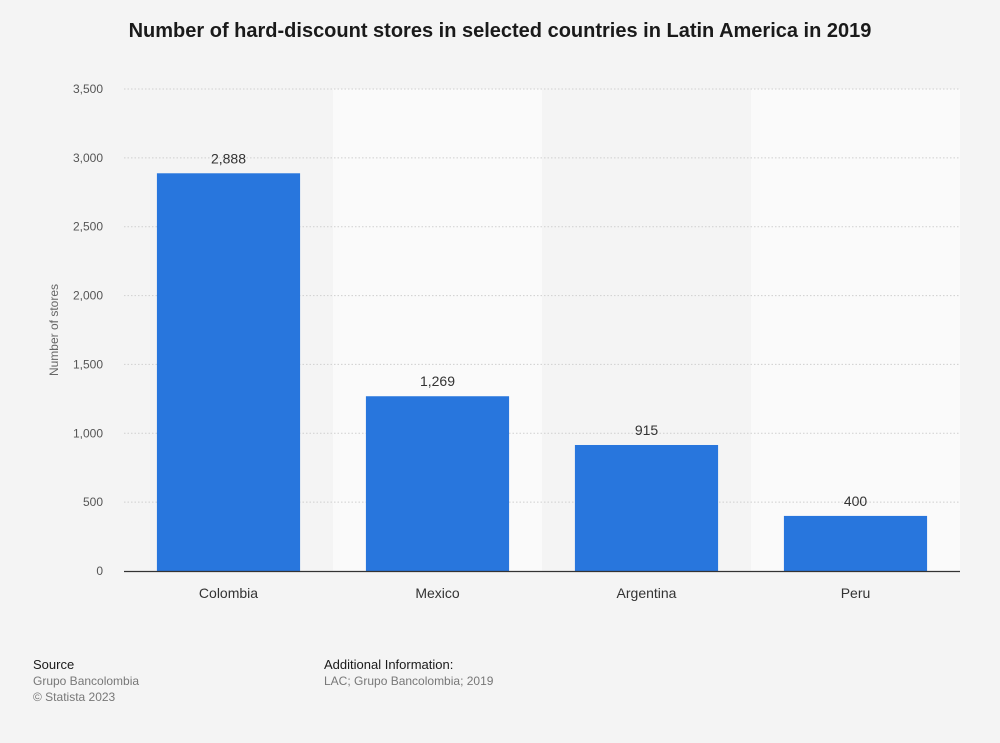 This screenshot has width=1000, height=743. What do you see at coordinates (54, 664) in the screenshot?
I see `source-heading: Source` at bounding box center [54, 664].